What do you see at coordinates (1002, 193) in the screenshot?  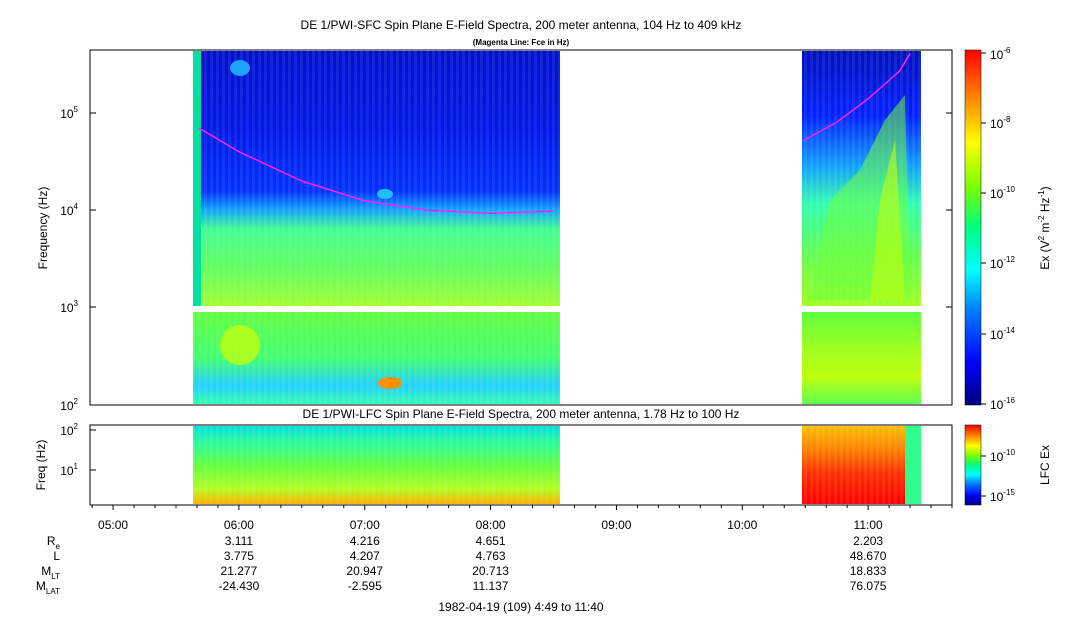 I see `cb-tick-1e-10: 10⁻¹⁰` at bounding box center [1002, 193].